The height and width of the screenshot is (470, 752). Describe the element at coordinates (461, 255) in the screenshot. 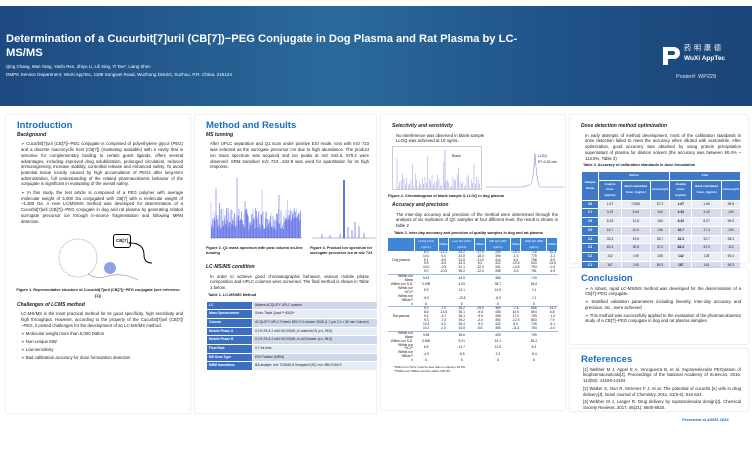

I see `table-cell: 32.8` at that location.